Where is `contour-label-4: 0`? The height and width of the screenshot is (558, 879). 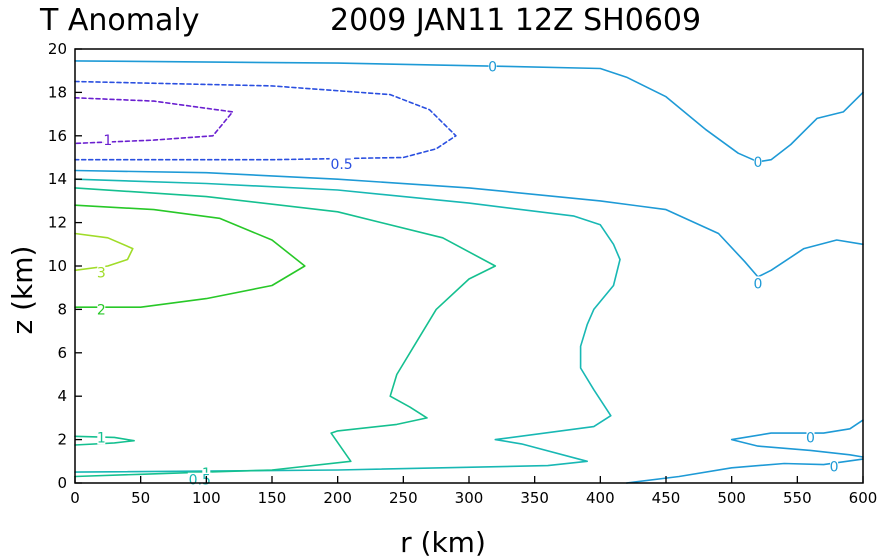 contour-label-4: 0 is located at coordinates (834, 468).